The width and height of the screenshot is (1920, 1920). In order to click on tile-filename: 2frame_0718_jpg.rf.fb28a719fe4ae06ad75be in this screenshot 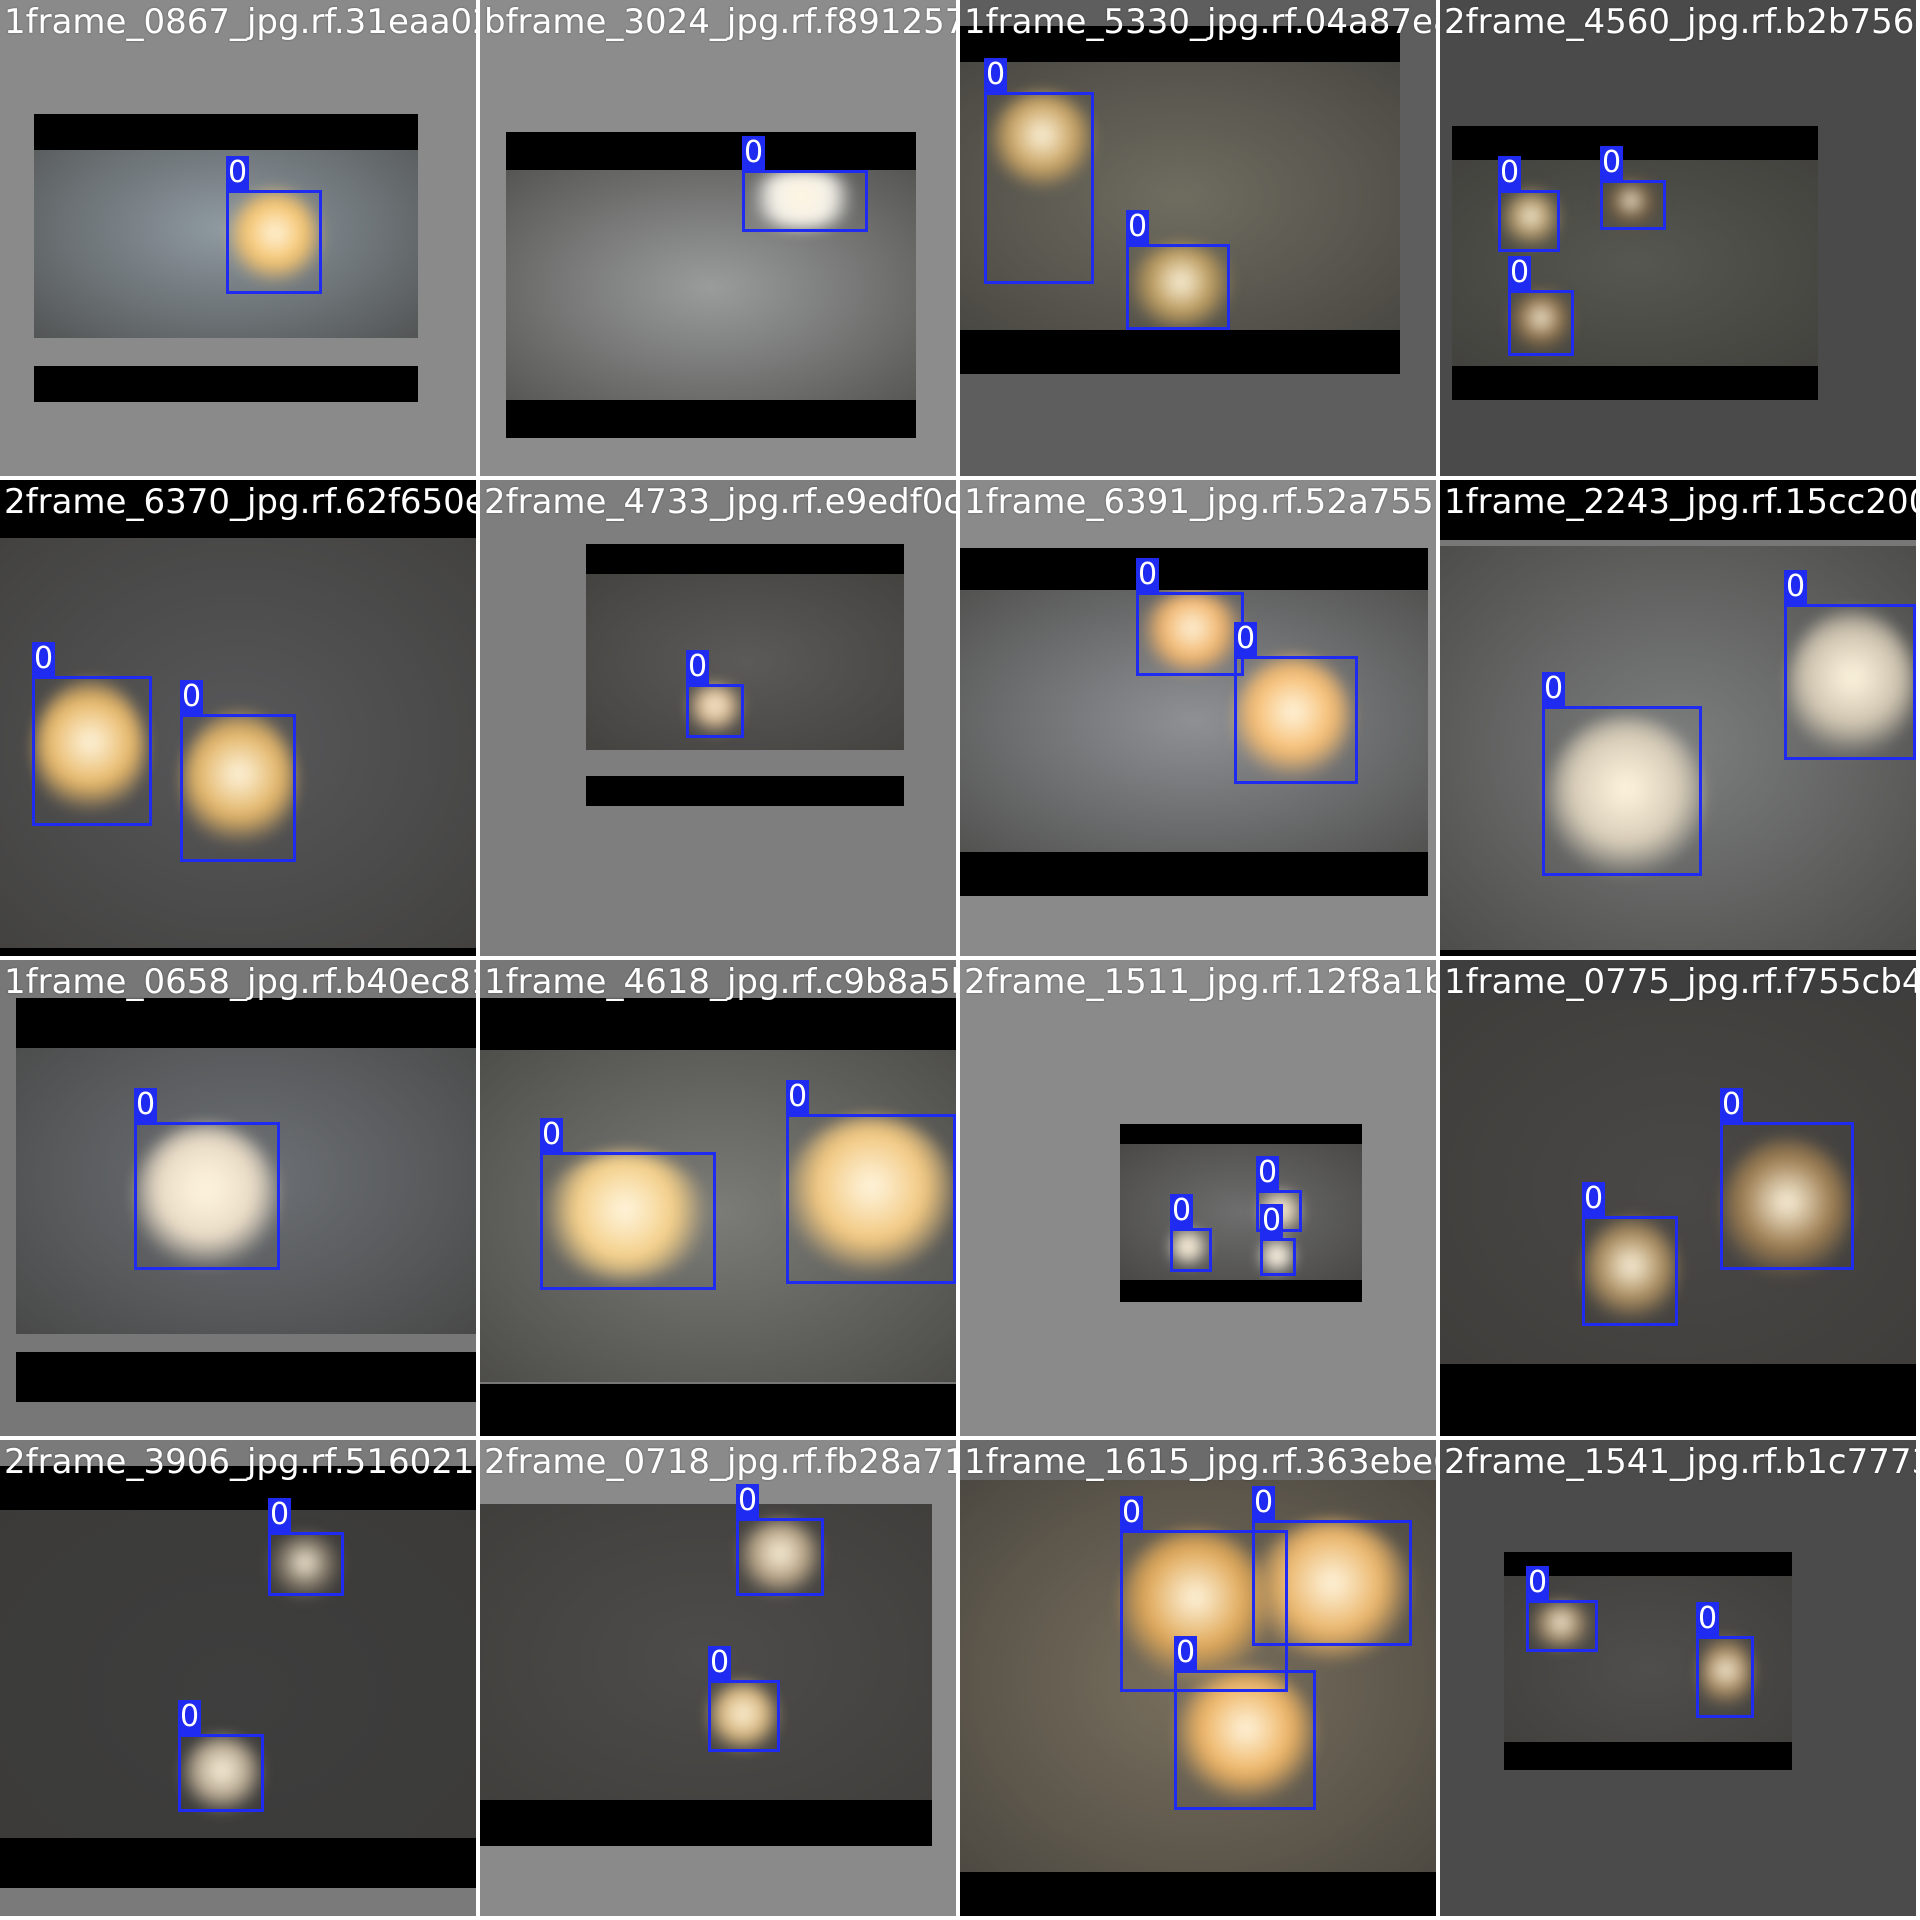, I will do `click(720, 1462)`.